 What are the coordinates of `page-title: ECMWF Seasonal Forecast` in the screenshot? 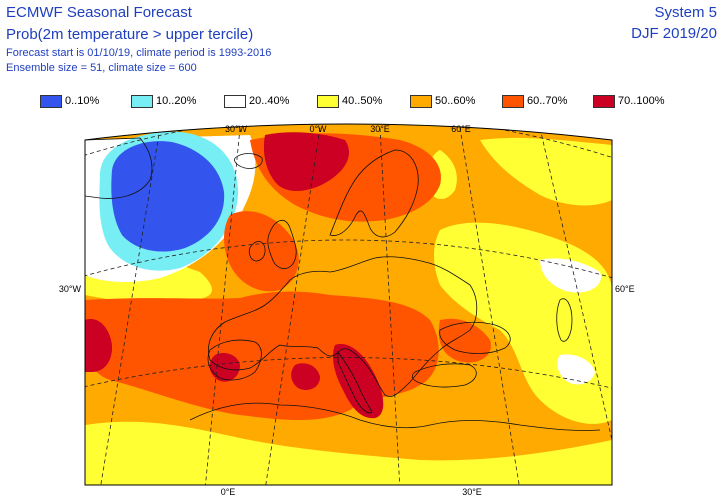 It's located at (99, 12).